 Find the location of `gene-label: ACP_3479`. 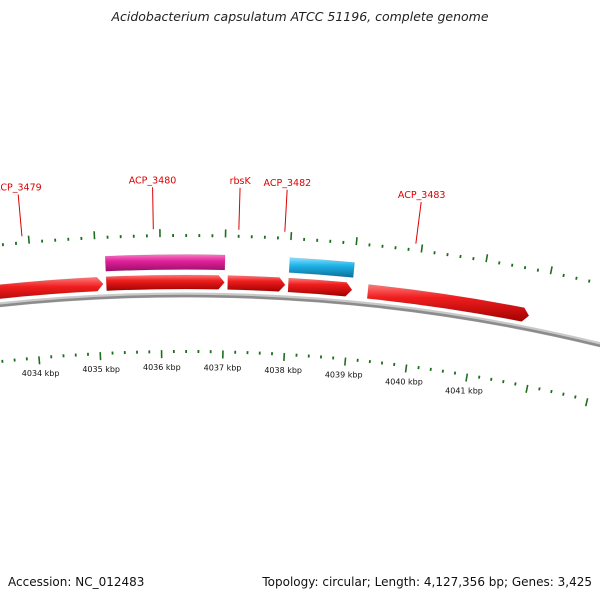

gene-label: ACP_3479 is located at coordinates (21, 187).